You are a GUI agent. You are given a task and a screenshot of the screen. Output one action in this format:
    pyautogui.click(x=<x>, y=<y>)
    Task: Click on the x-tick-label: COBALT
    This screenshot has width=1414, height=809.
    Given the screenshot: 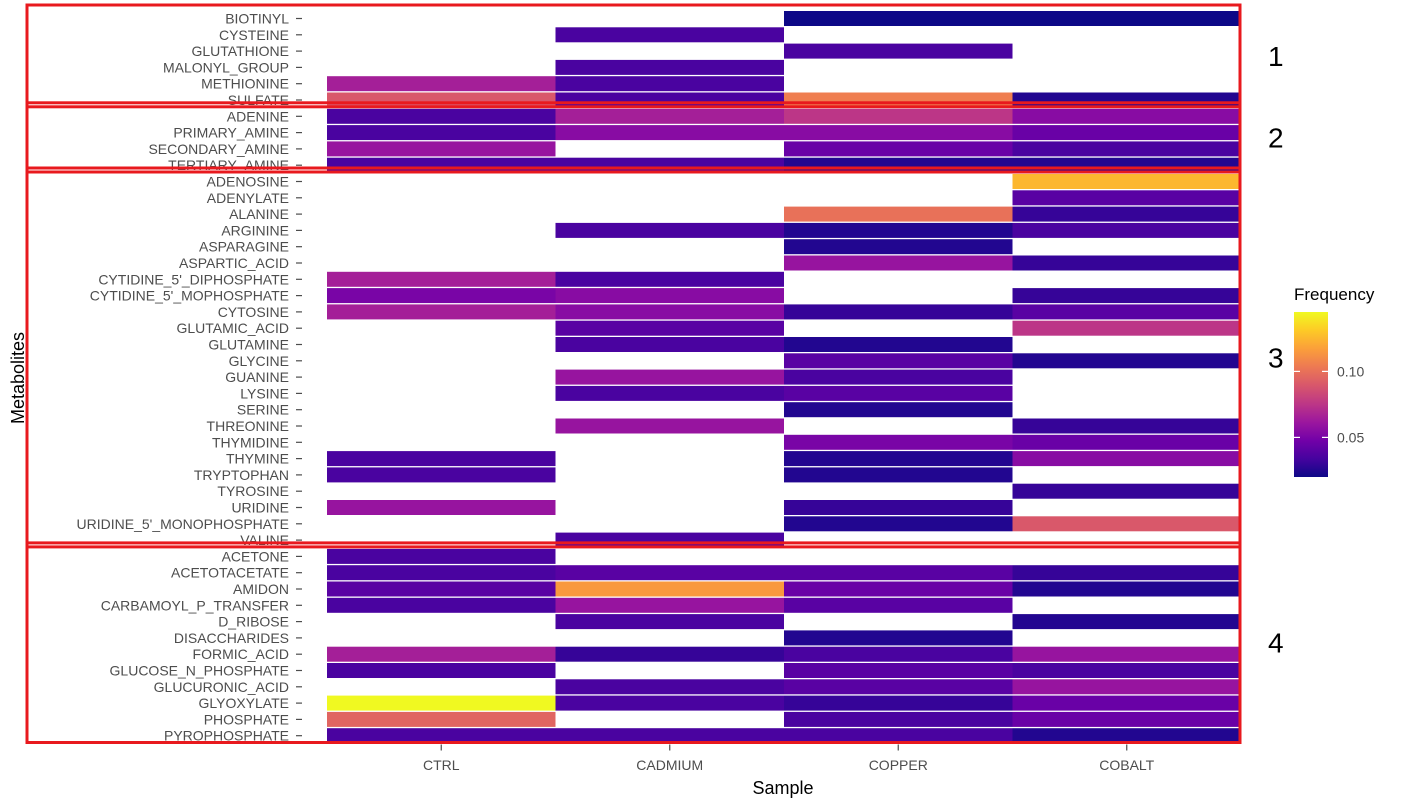 What is the action you would take?
    pyautogui.click(x=1126, y=765)
    